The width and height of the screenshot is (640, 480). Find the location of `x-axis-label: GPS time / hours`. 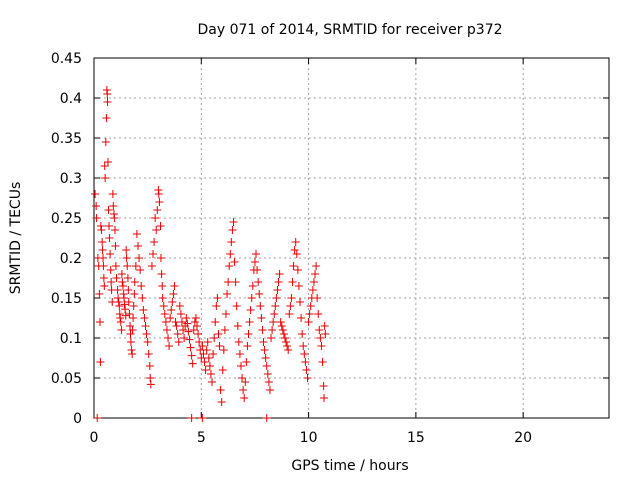

x-axis-label: GPS time / hours is located at coordinates (349, 466).